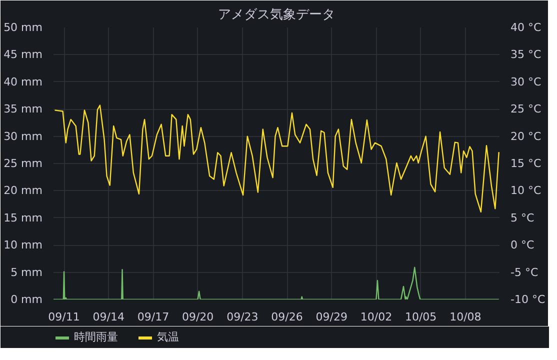 This screenshot has width=557, height=360. What do you see at coordinates (23, 109) in the screenshot?
I see `y-tick-label: 35 mm` at bounding box center [23, 109].